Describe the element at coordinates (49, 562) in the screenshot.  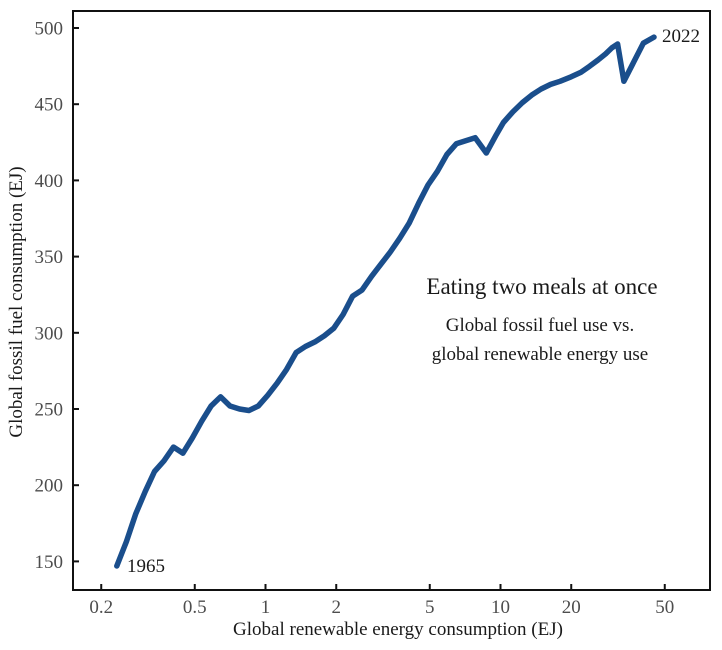
I see `y-tick-label: 150` at that location.